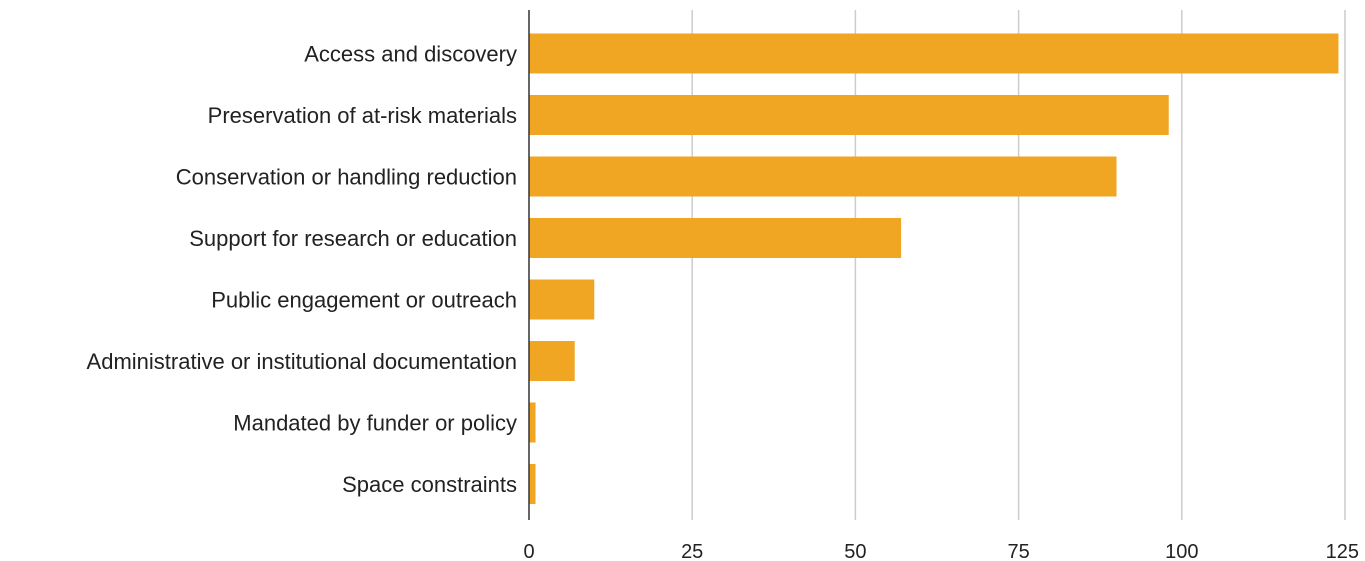 The height and width of the screenshot is (561, 1365). I want to click on x-tick-label: 100, so click(1181, 551).